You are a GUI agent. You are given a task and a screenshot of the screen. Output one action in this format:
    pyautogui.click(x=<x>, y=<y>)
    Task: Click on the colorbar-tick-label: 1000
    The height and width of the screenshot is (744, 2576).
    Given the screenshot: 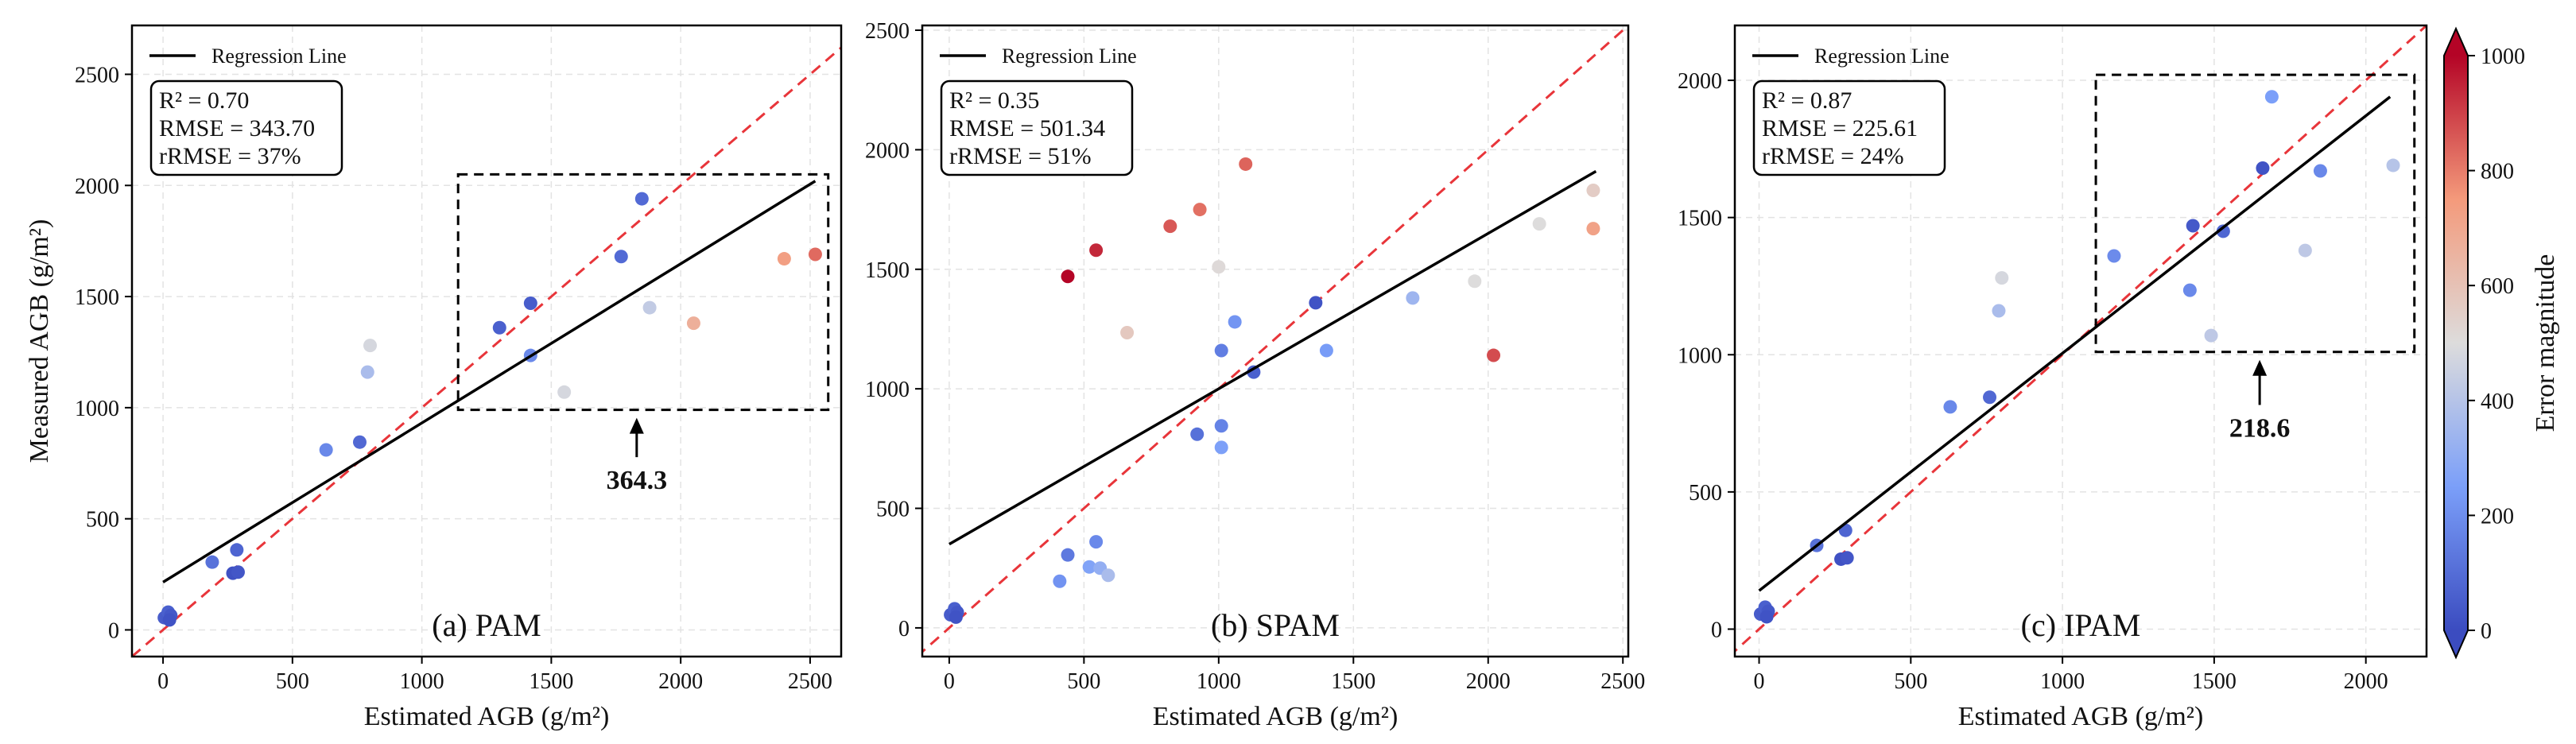 What is the action you would take?
    pyautogui.click(x=2503, y=57)
    